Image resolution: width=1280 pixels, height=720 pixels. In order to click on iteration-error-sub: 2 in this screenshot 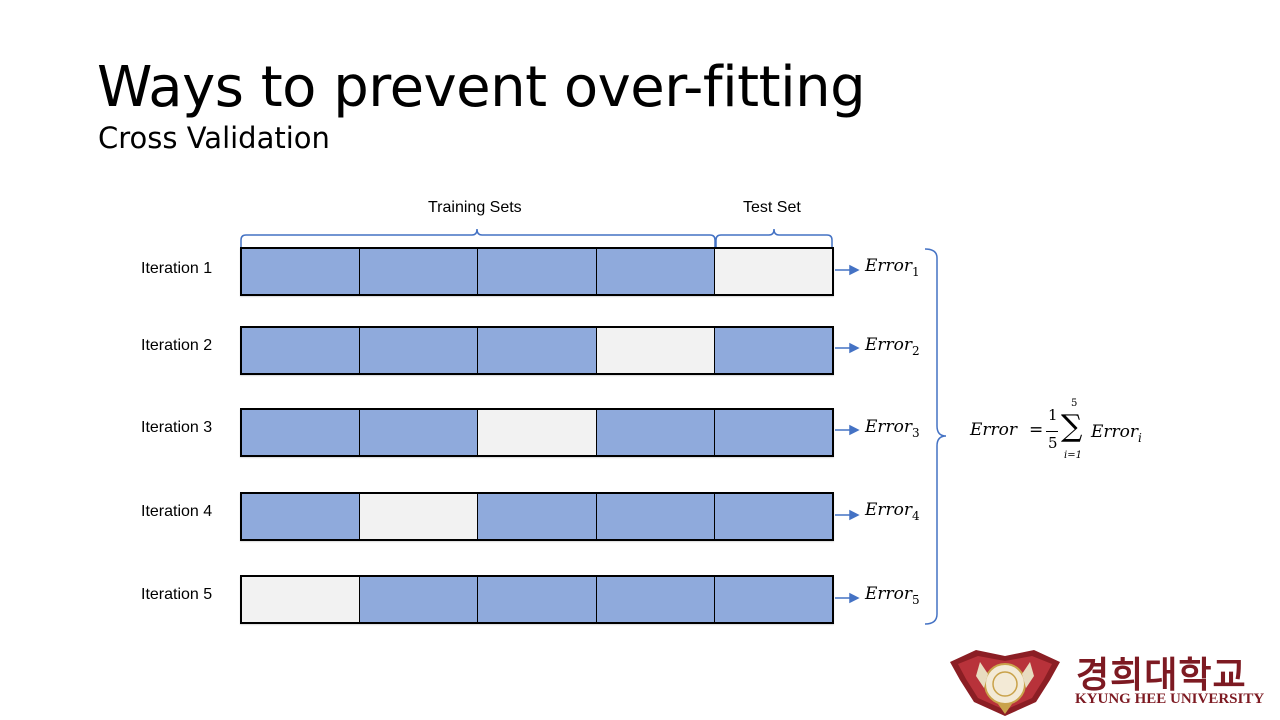, I will do `click(916, 351)`.